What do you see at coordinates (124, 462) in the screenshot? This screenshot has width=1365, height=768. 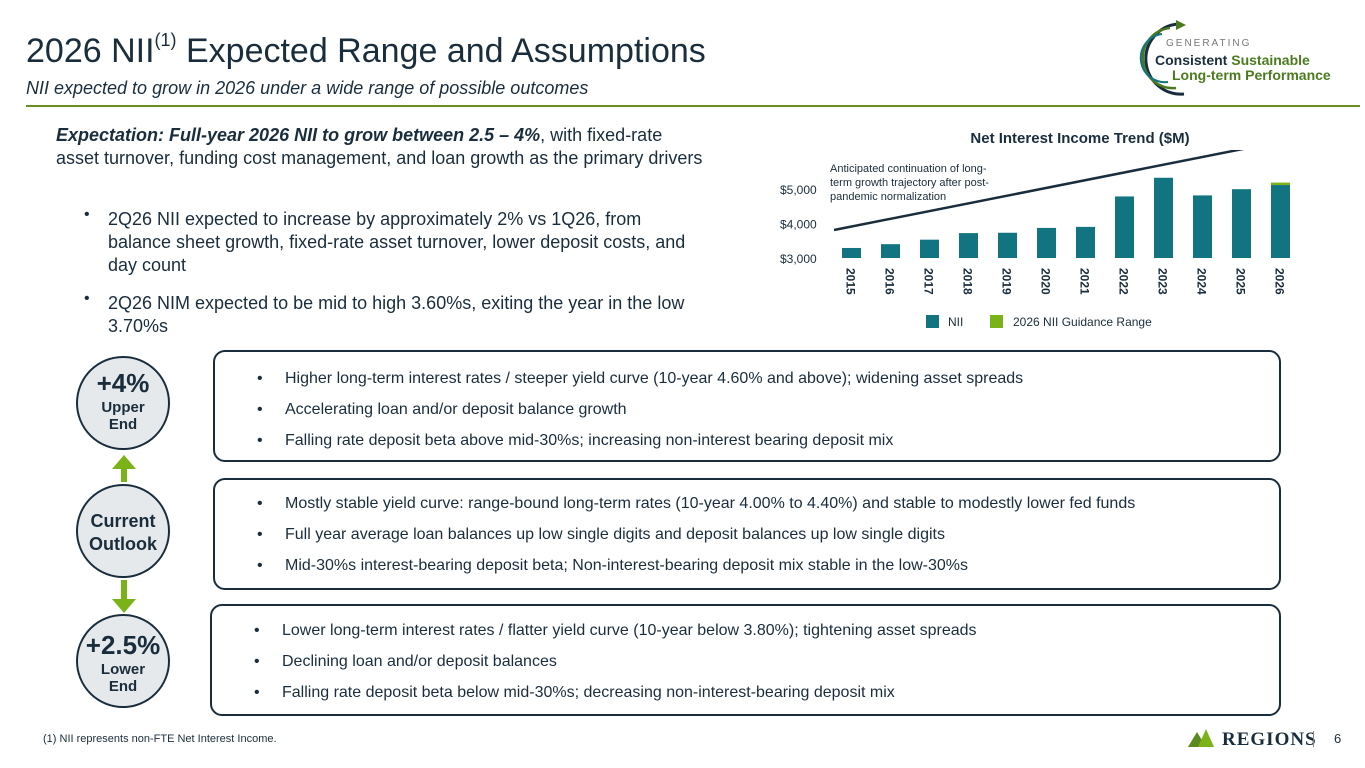 I see `up-arrow-icon` at bounding box center [124, 462].